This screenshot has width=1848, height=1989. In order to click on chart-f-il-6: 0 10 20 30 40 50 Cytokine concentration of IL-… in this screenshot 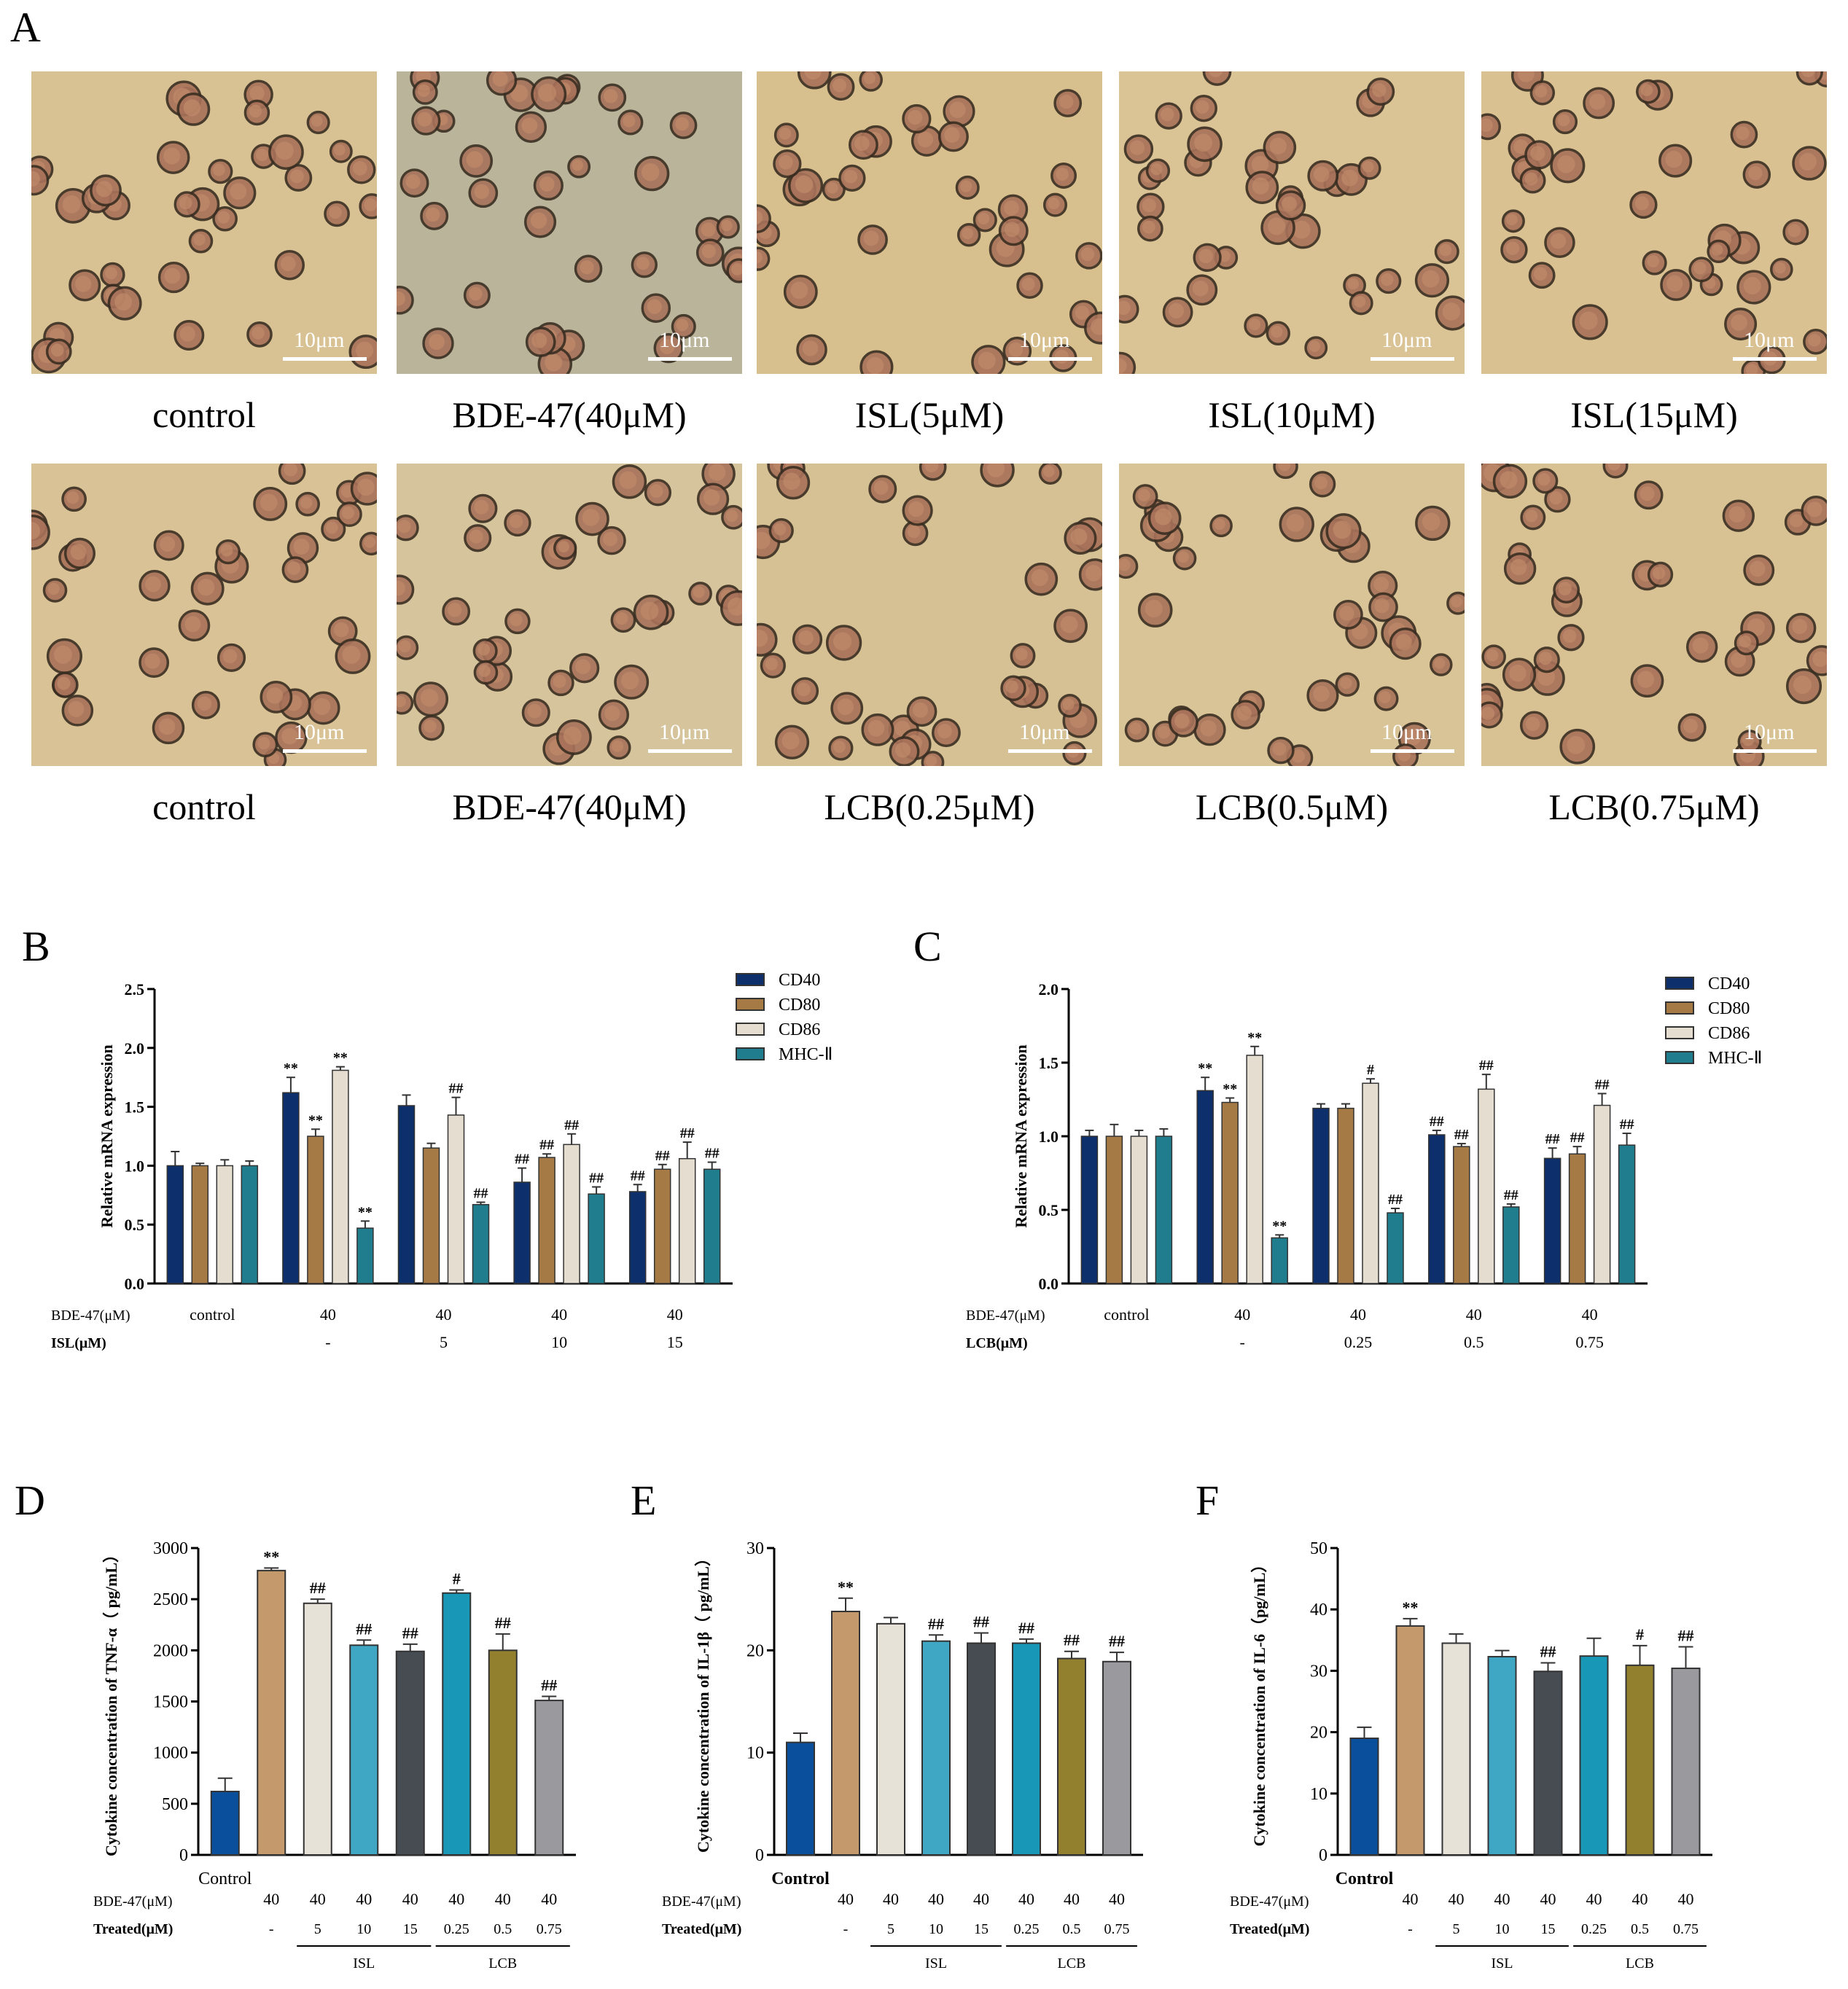, I will do `click(1471, 1755)`.